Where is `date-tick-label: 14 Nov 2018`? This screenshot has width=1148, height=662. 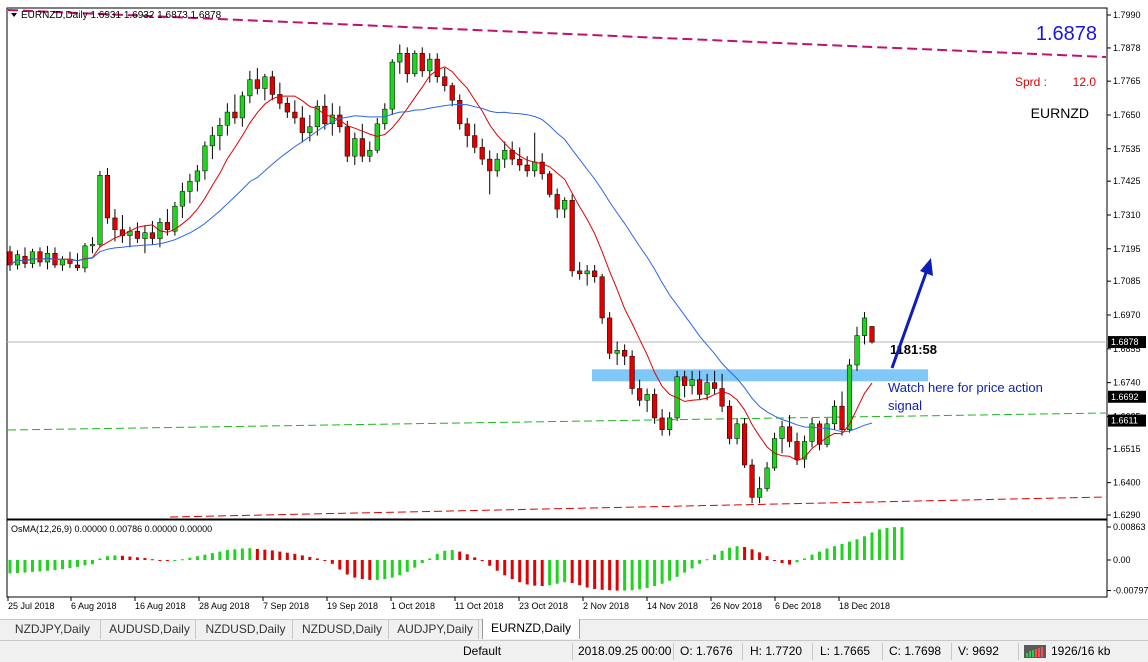
date-tick-label: 14 Nov 2018 is located at coordinates (672, 606).